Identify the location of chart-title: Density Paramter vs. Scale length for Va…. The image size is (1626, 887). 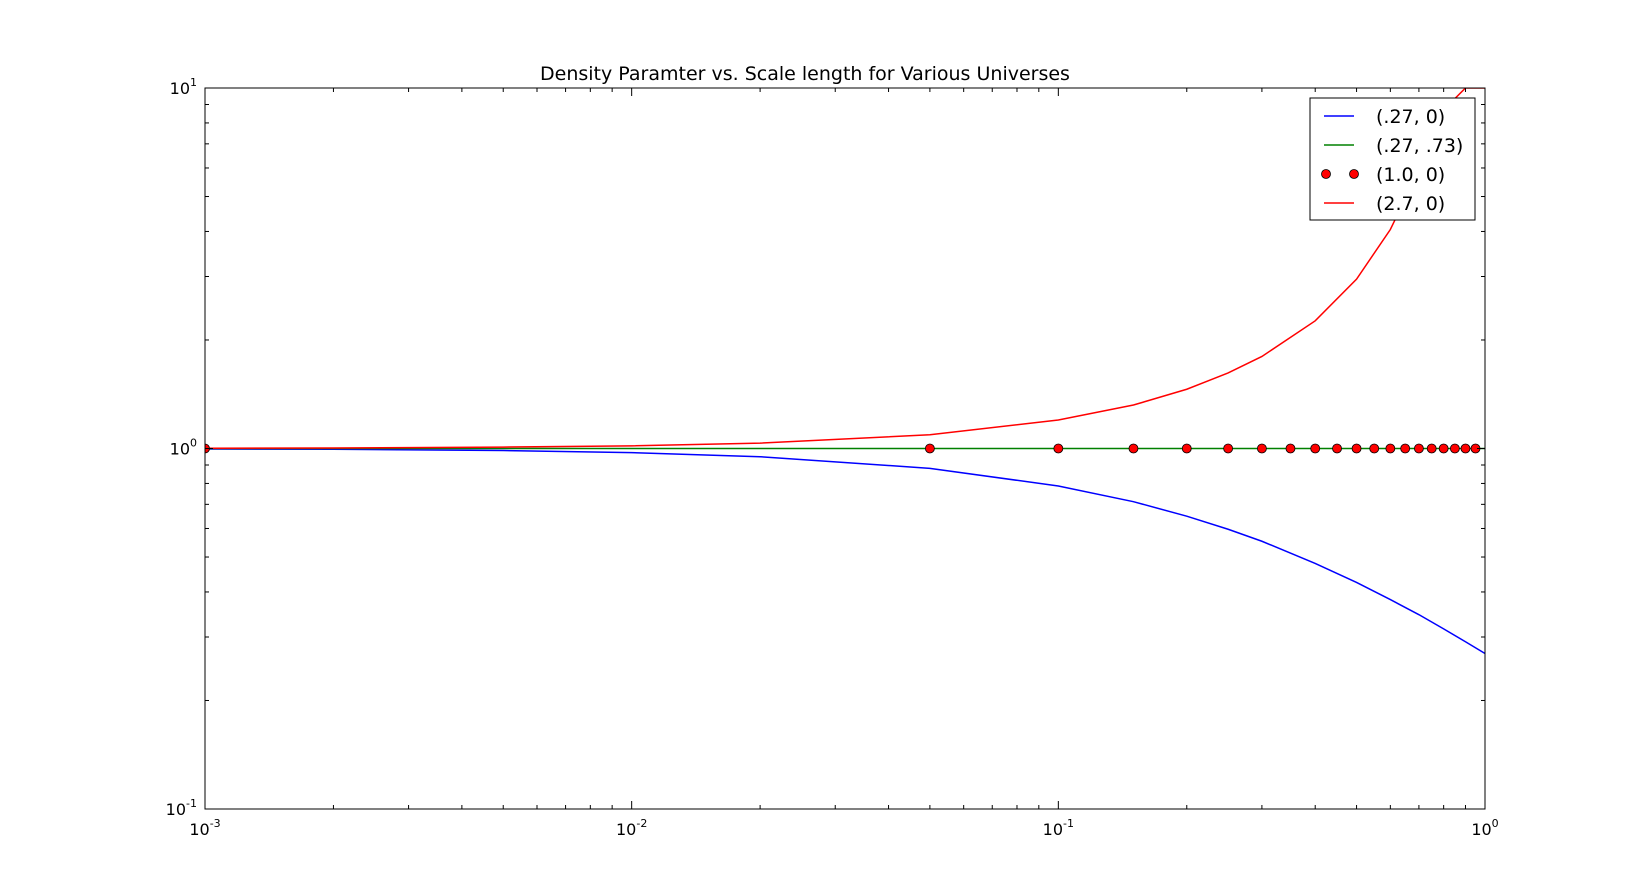
(805, 74).